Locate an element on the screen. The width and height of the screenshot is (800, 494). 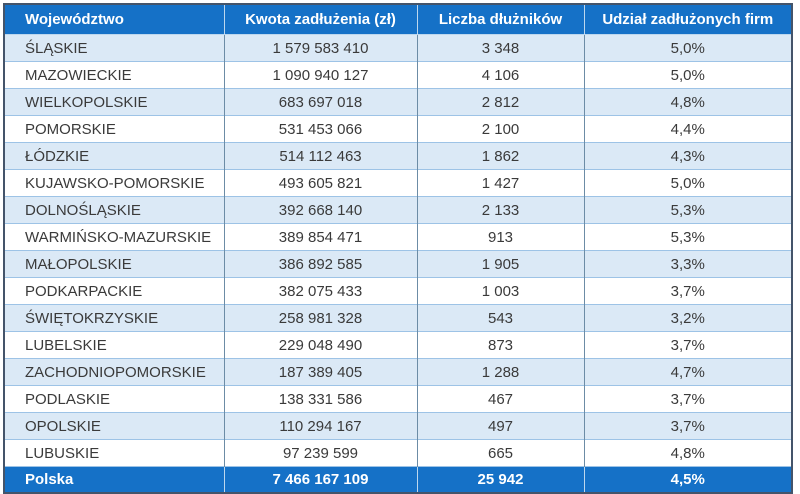
table-footer: Polska 7 466 167 109 25 942 4,5% is located at coordinates (398, 479).